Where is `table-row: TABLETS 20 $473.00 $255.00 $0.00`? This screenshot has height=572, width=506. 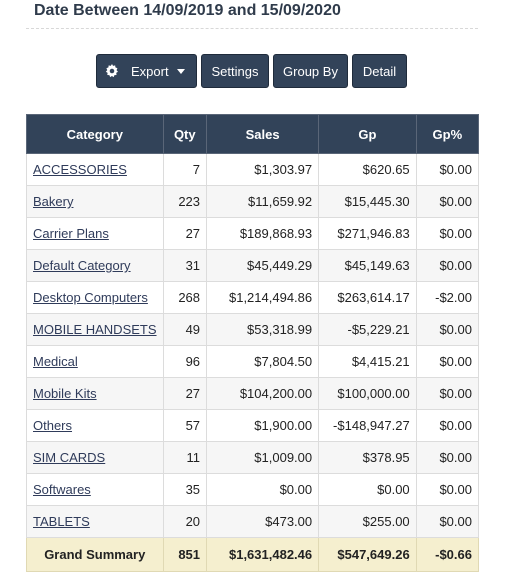 table-row: TABLETS 20 $473.00 $255.00 $0.00 is located at coordinates (253, 521).